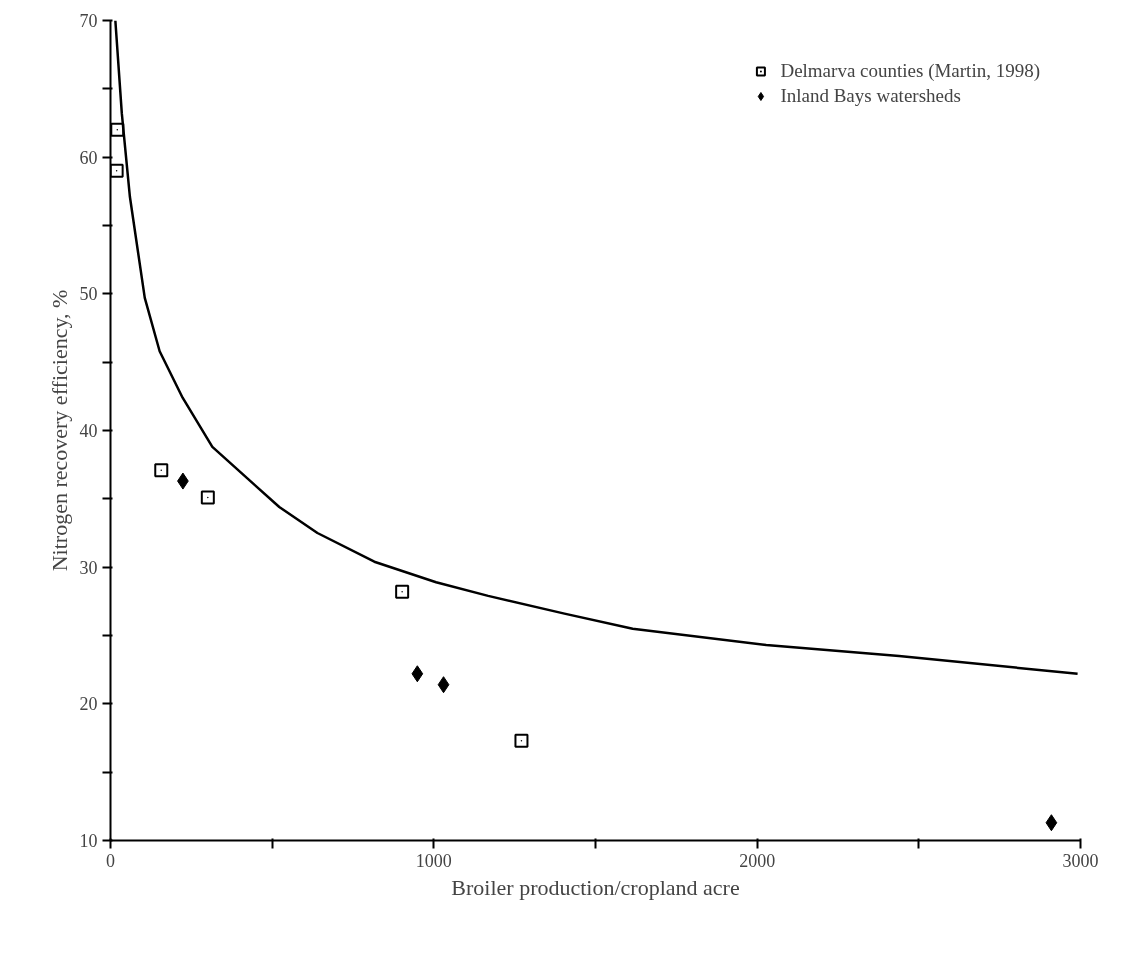  Describe the element at coordinates (59, 430) in the screenshot. I see `y-axis-title: Nitrogen recovery efficiency, %` at that location.